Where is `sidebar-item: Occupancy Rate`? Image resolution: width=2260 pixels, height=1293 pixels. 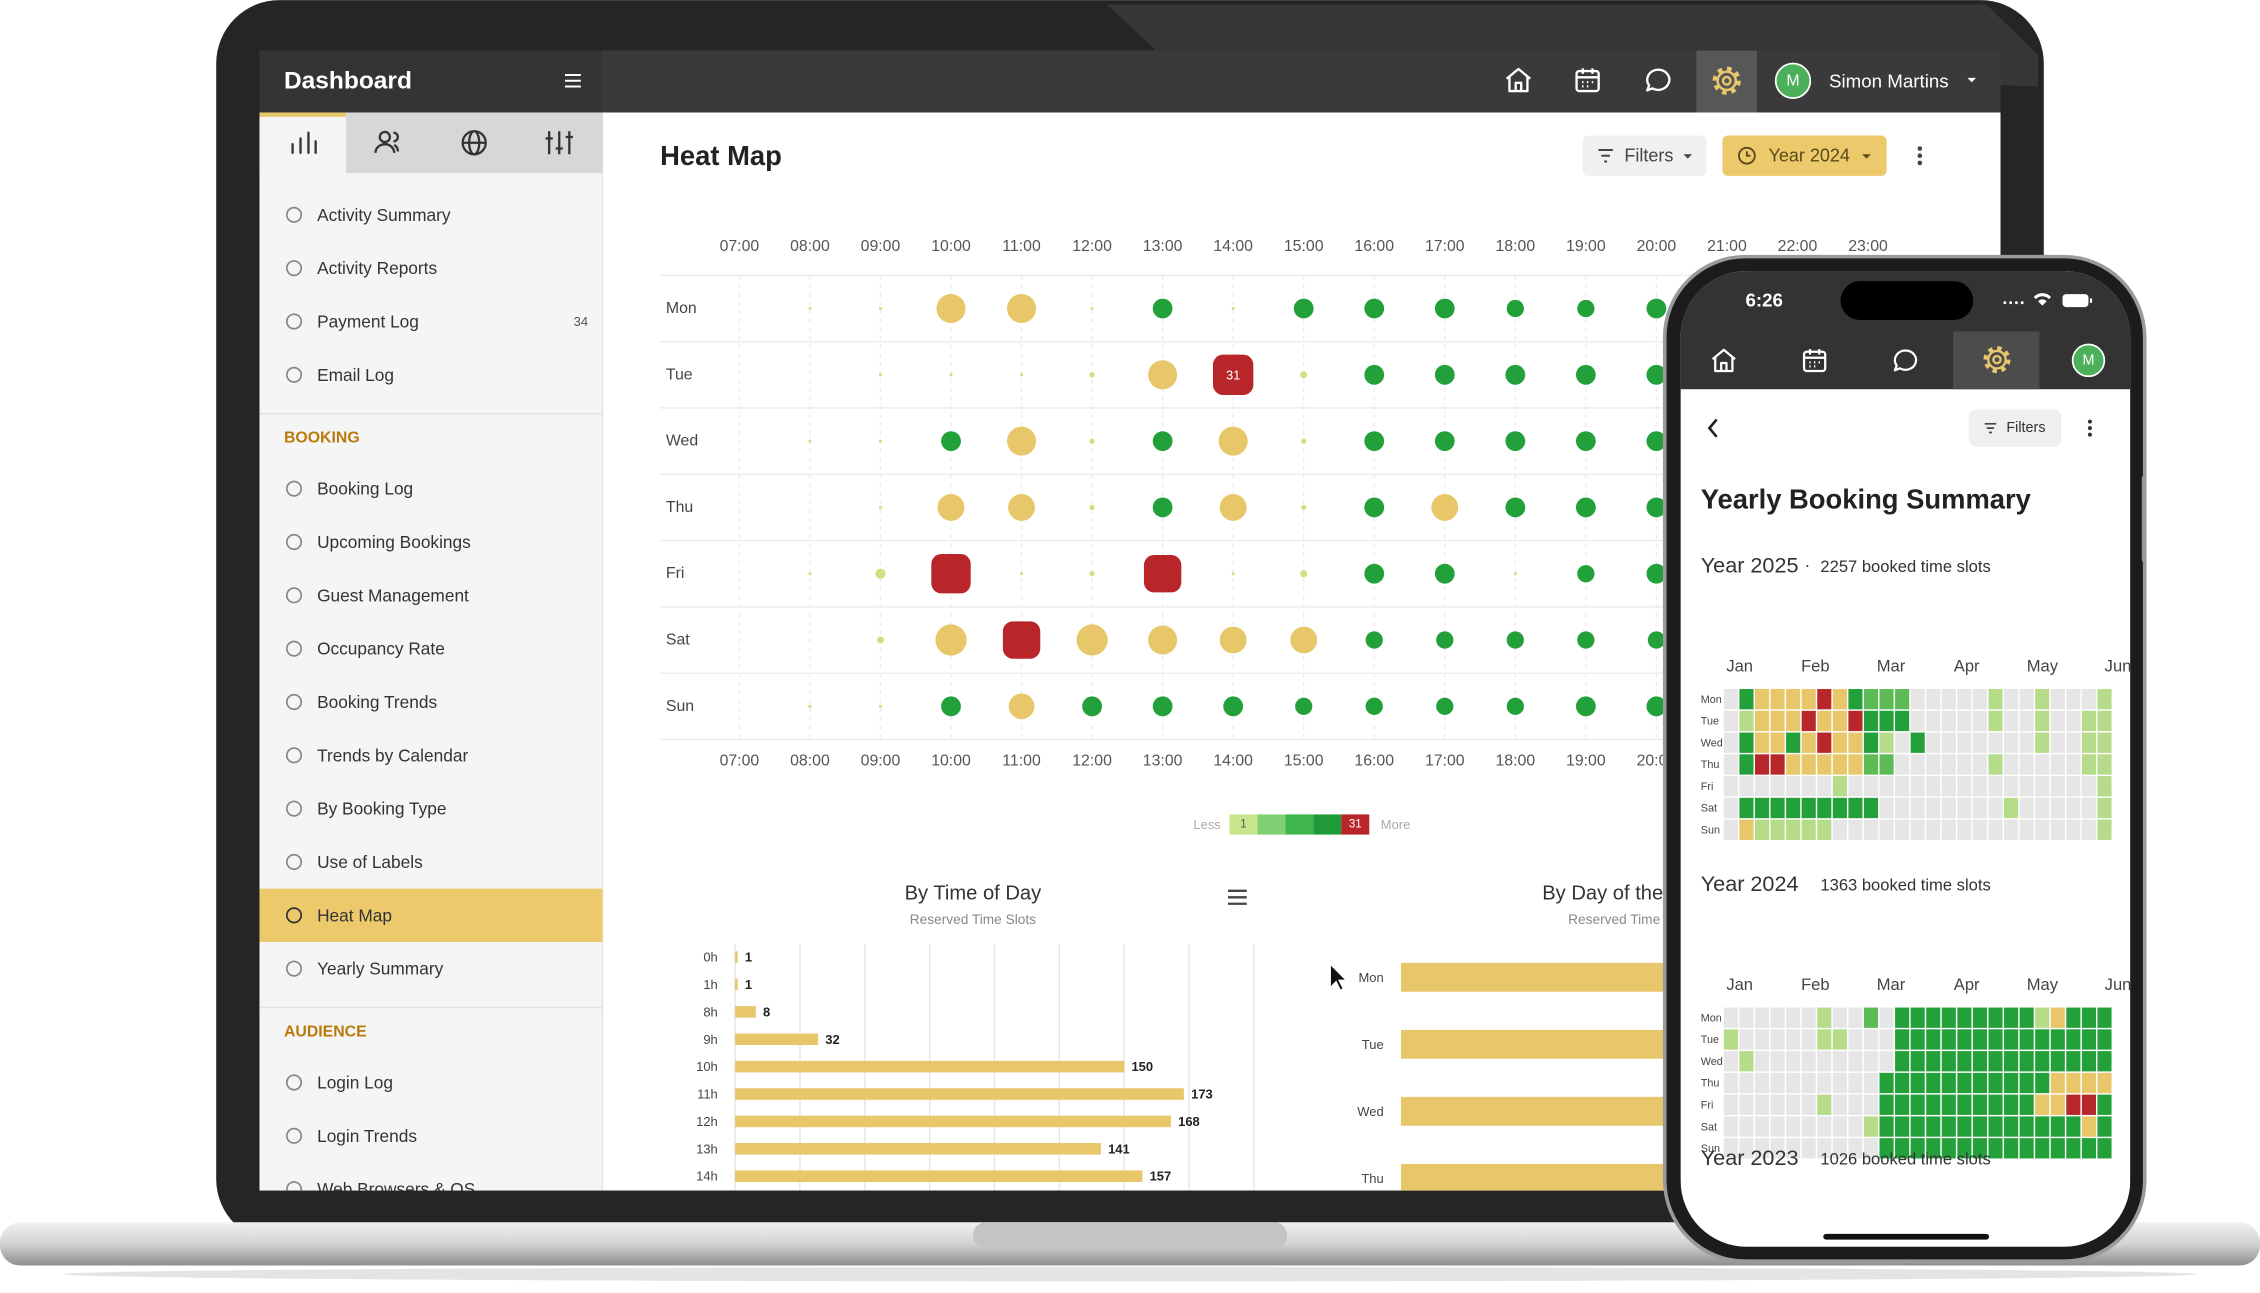
sidebar-item: Occupancy Rate is located at coordinates (381, 649).